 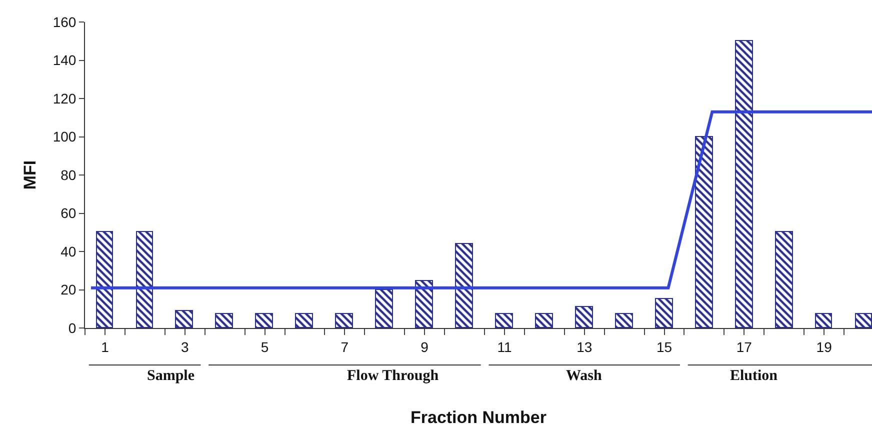 I want to click on y-tick-label: 160, so click(x=64, y=22).